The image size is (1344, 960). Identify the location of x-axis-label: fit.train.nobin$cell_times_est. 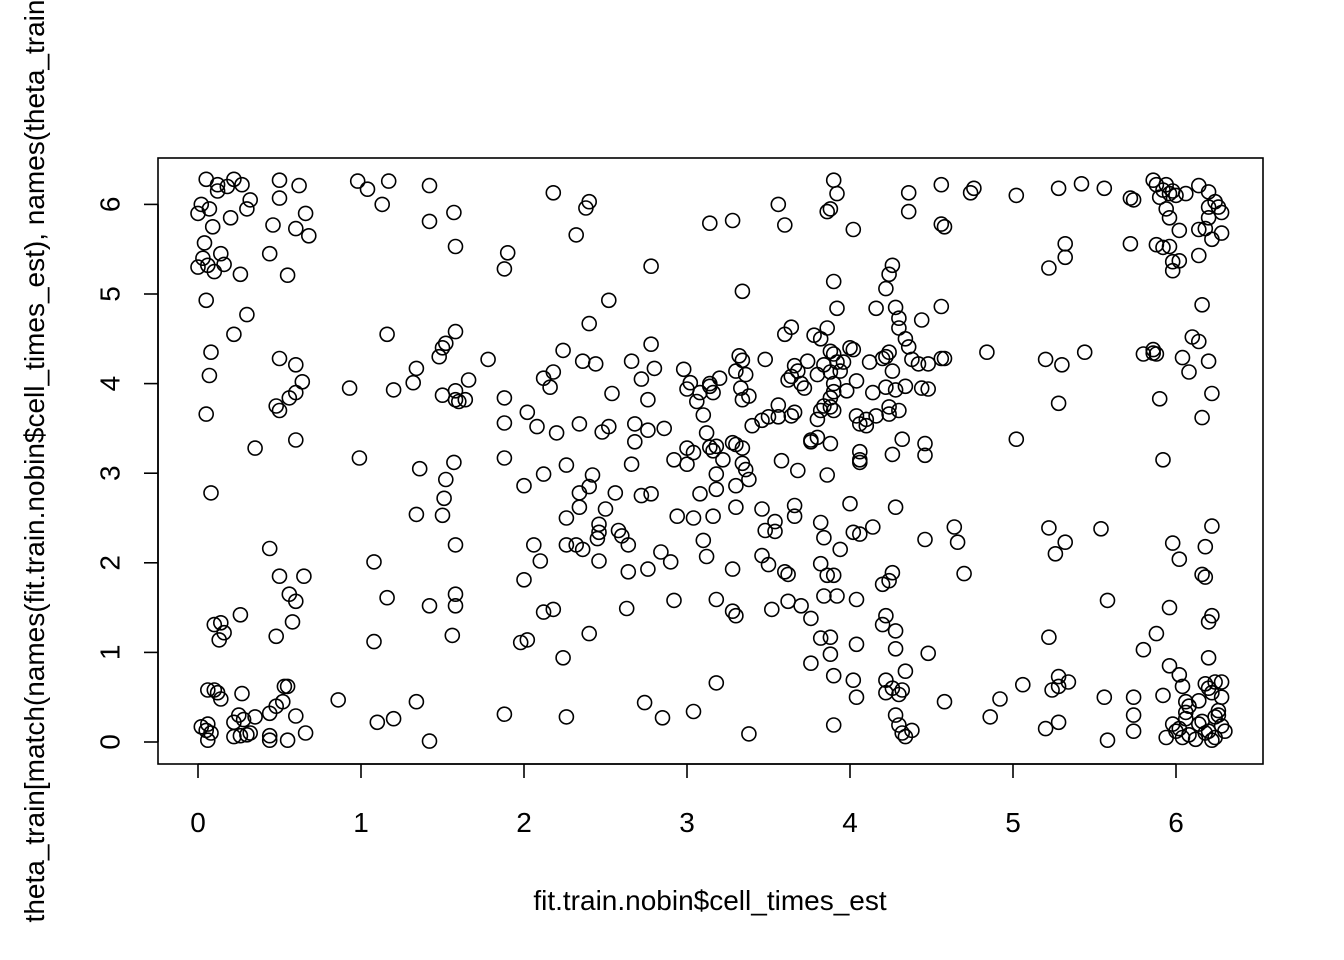
(710, 900).